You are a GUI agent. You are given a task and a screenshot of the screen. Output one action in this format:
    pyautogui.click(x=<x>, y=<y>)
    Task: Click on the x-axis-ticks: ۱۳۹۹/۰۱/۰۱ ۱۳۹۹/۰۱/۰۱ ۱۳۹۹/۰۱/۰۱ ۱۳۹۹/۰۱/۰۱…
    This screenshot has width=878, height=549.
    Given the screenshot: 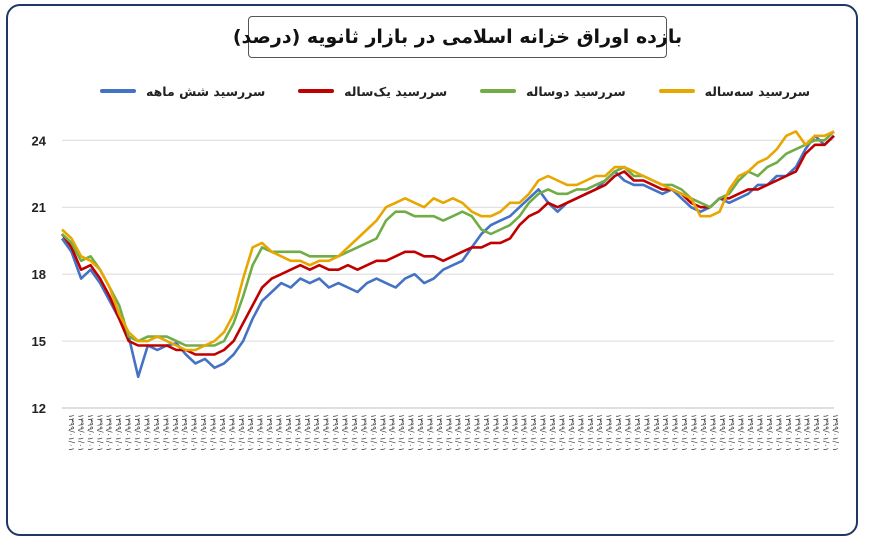 What is the action you would take?
    pyautogui.click(x=453, y=432)
    